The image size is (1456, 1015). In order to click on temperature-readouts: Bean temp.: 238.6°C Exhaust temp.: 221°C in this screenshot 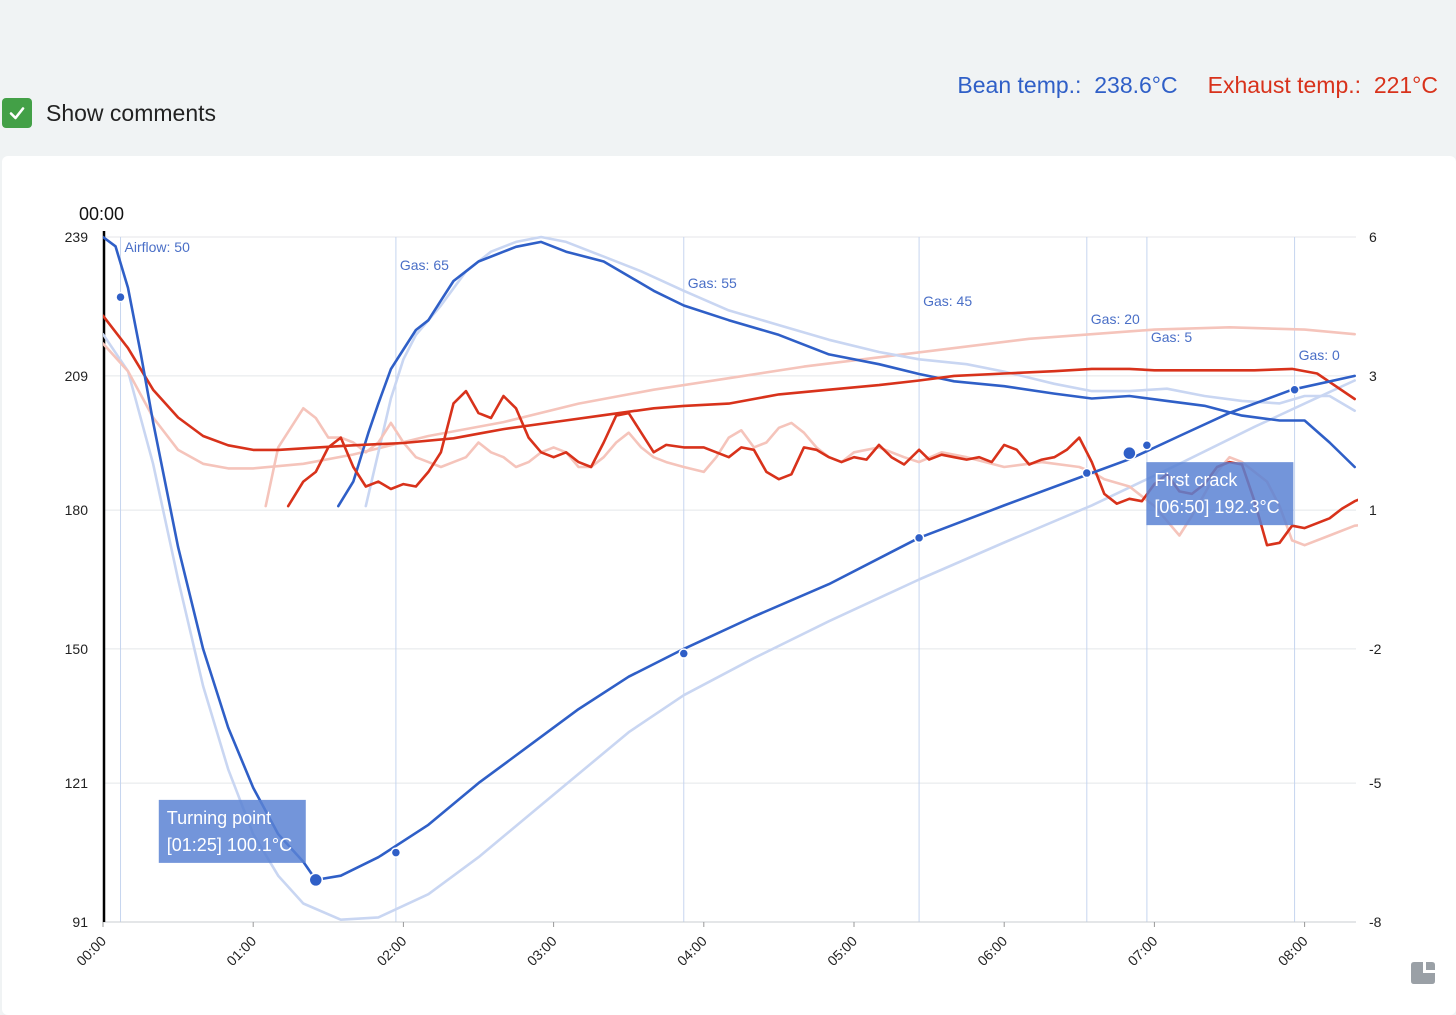, I will do `click(1197, 85)`.